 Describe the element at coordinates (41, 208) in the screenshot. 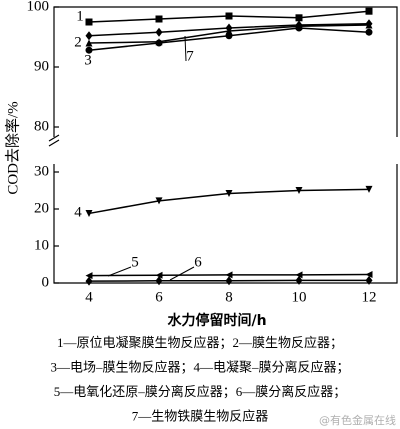

I see `y-tick-label: 20` at that location.